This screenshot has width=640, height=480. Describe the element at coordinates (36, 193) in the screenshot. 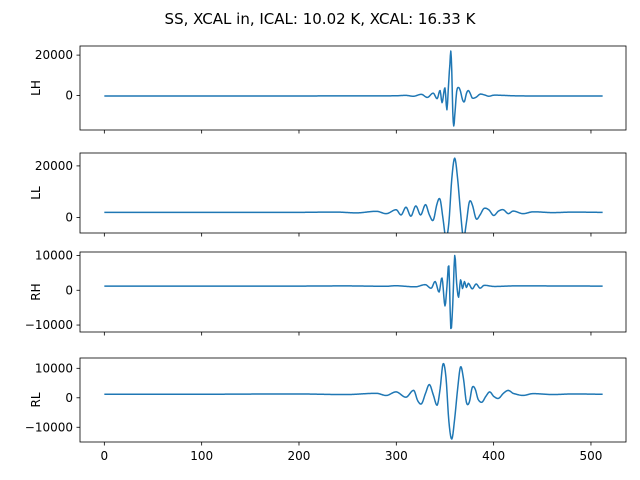

I see `y-axis-label: LL` at that location.